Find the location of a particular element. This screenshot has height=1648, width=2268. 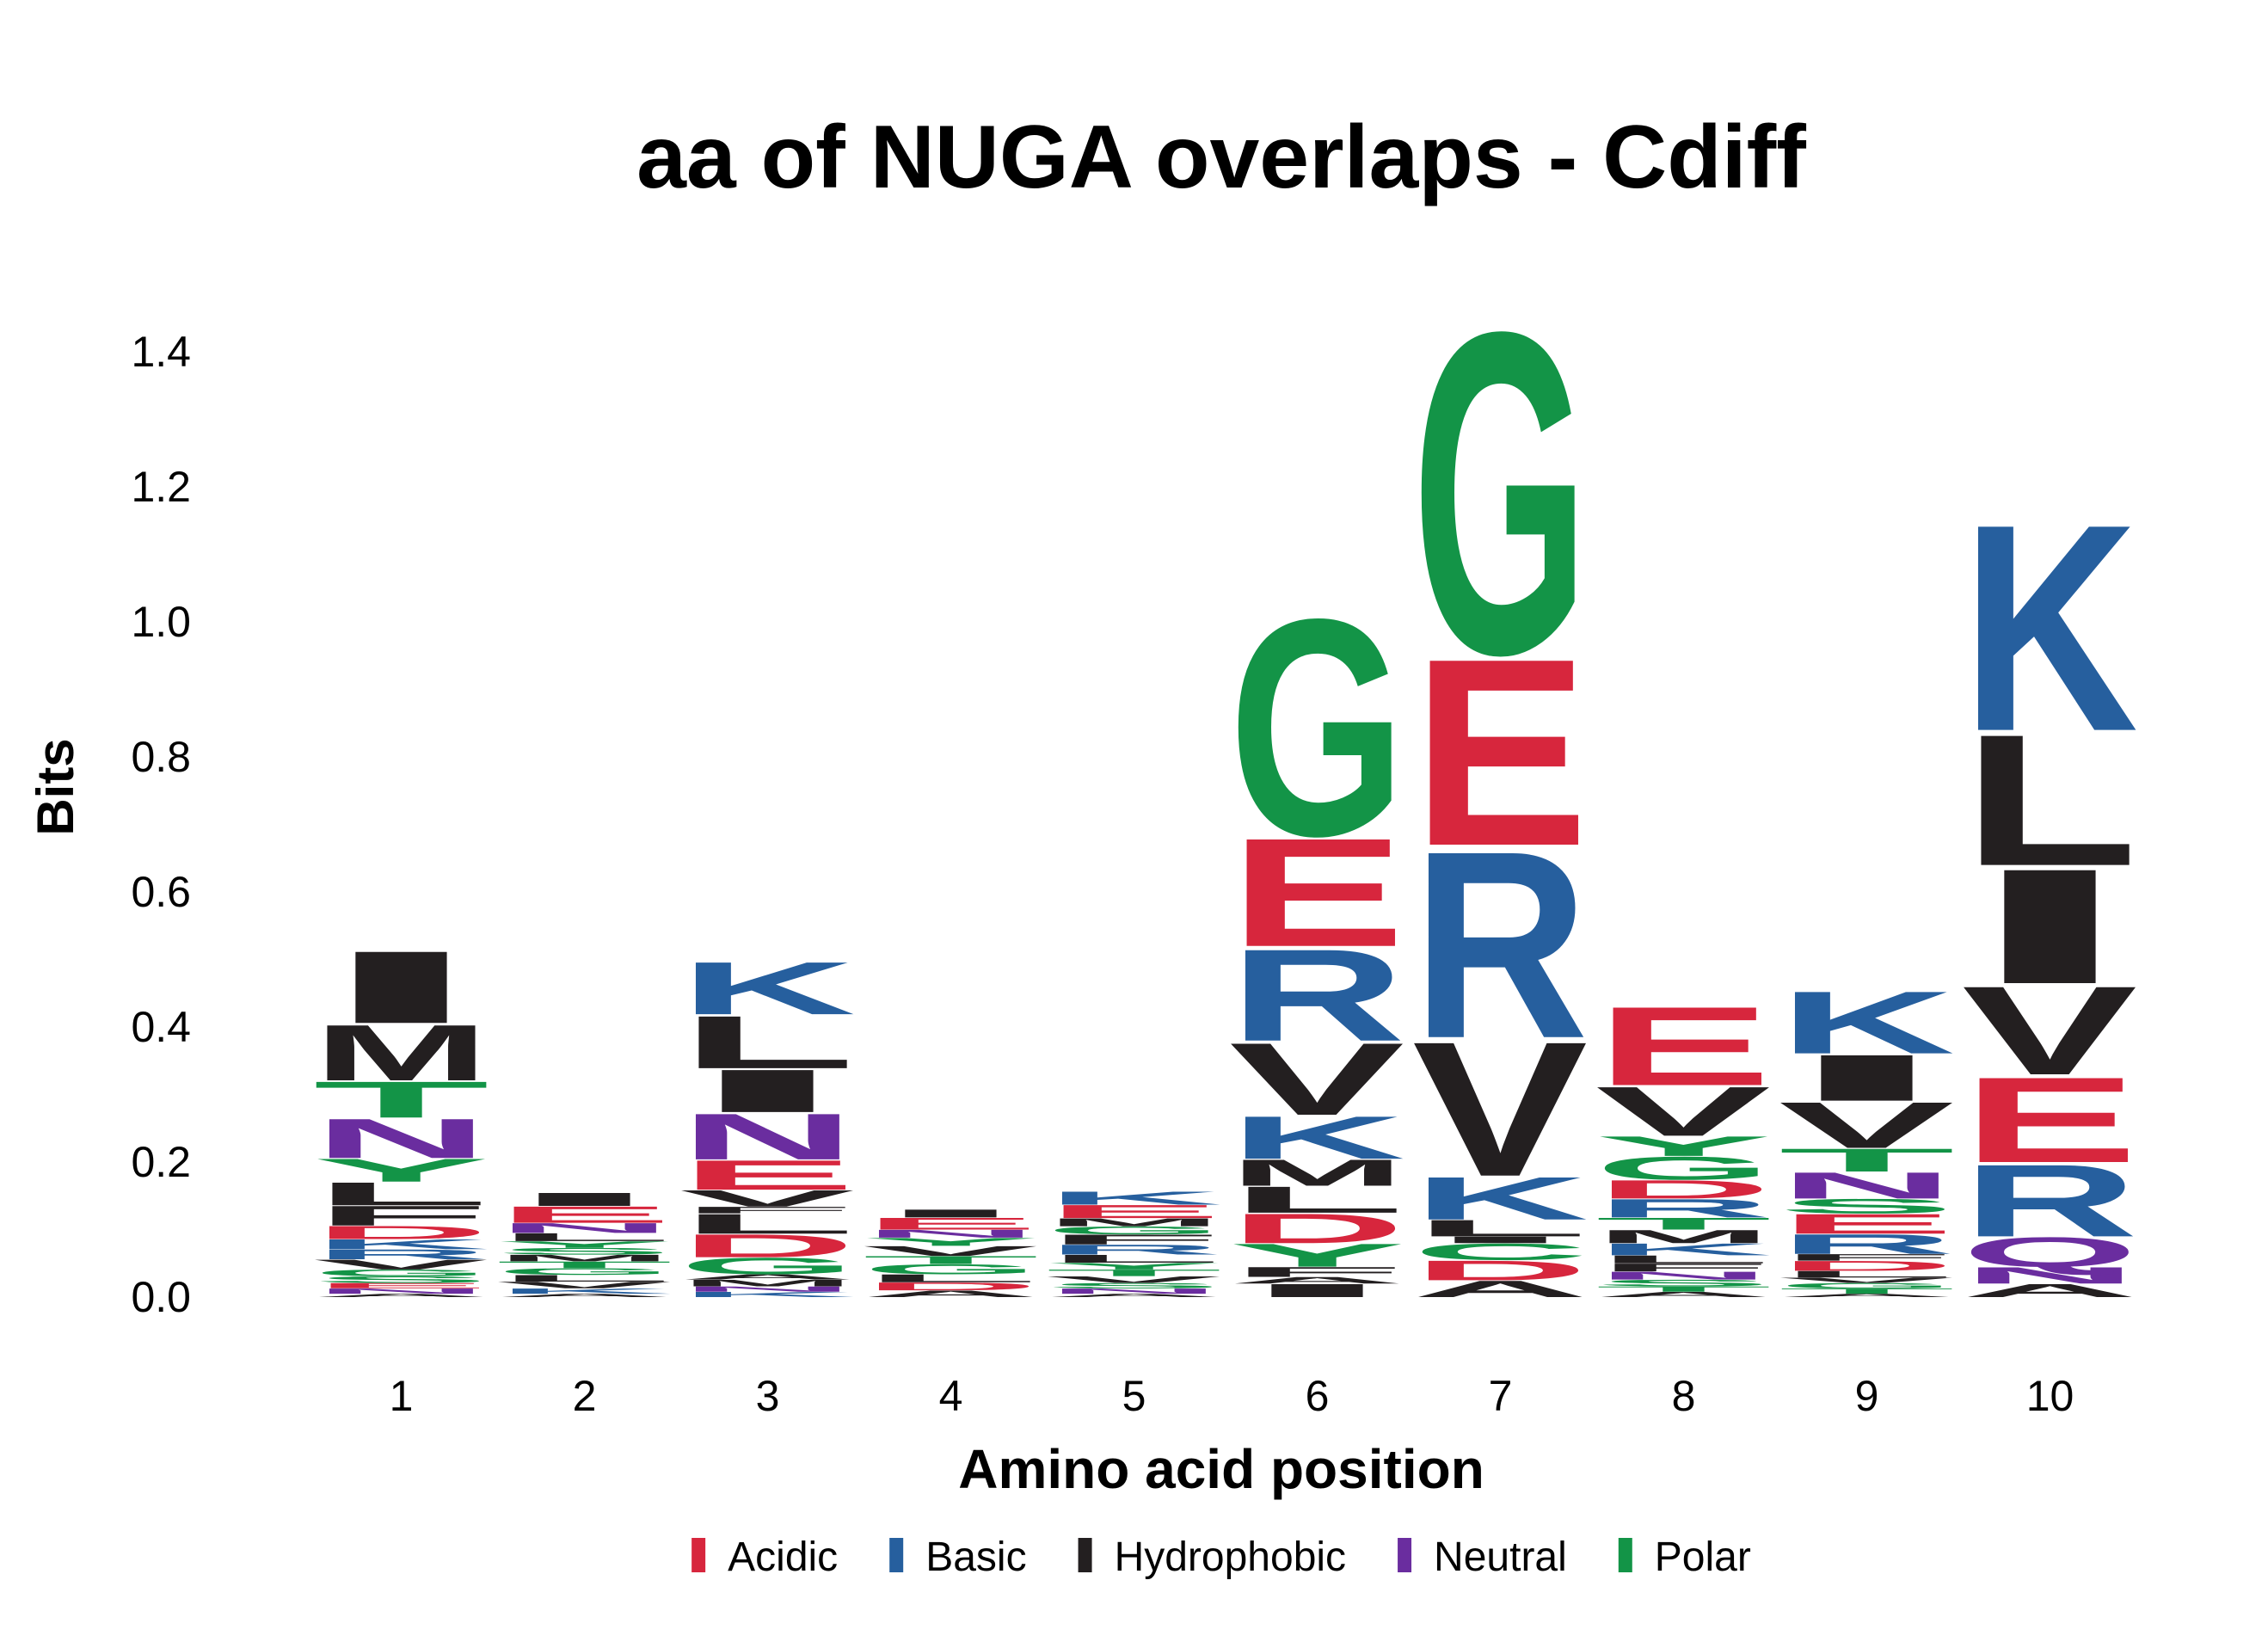

legend-label-basic: Basic is located at coordinates (976, 1557).